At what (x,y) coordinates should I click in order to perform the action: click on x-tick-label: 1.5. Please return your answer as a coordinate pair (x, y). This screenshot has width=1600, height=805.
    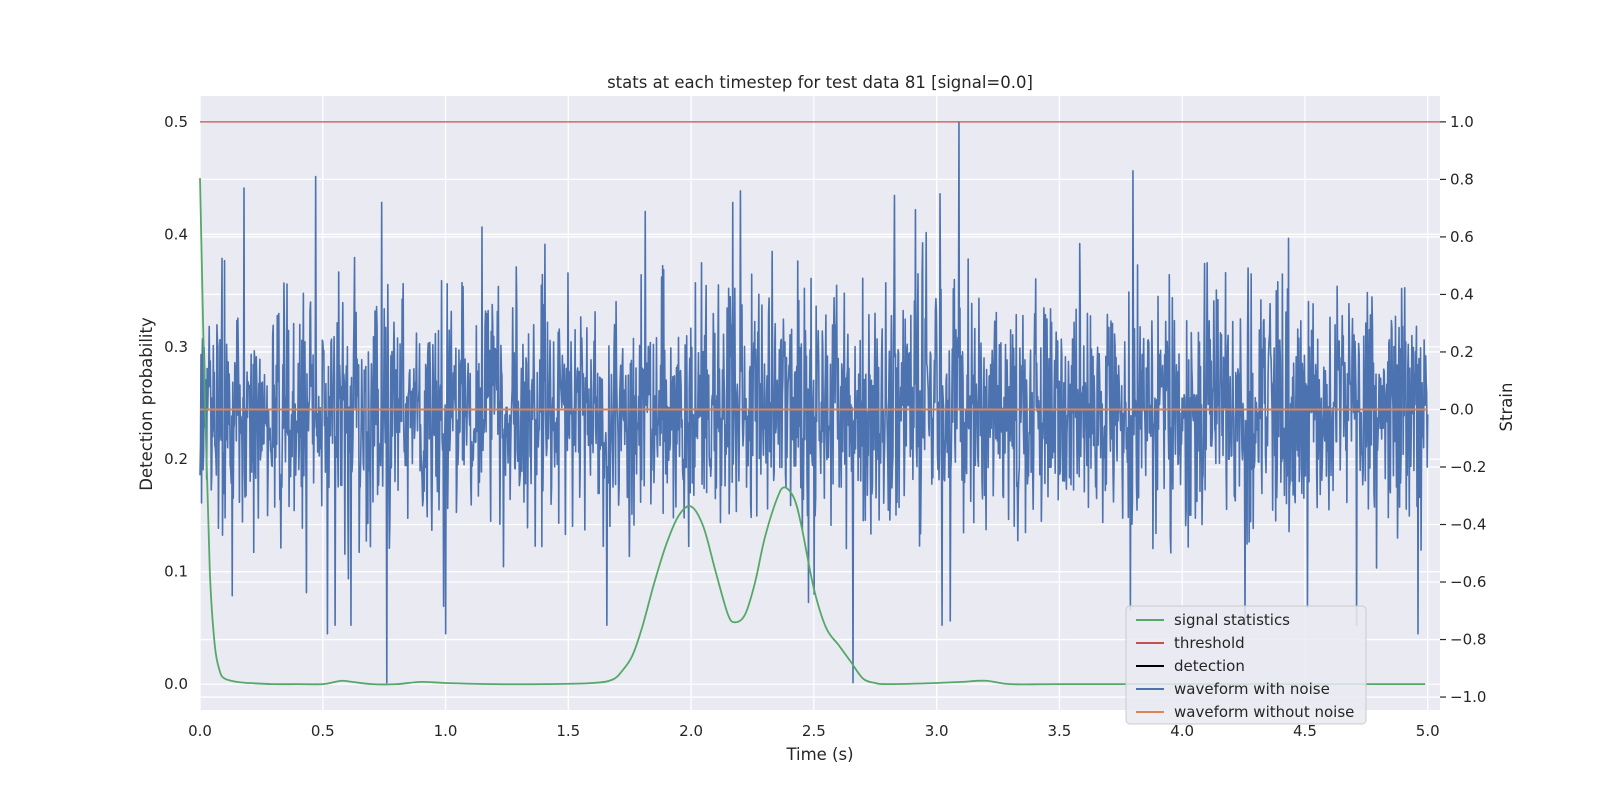
    Looking at the image, I should click on (568, 731).